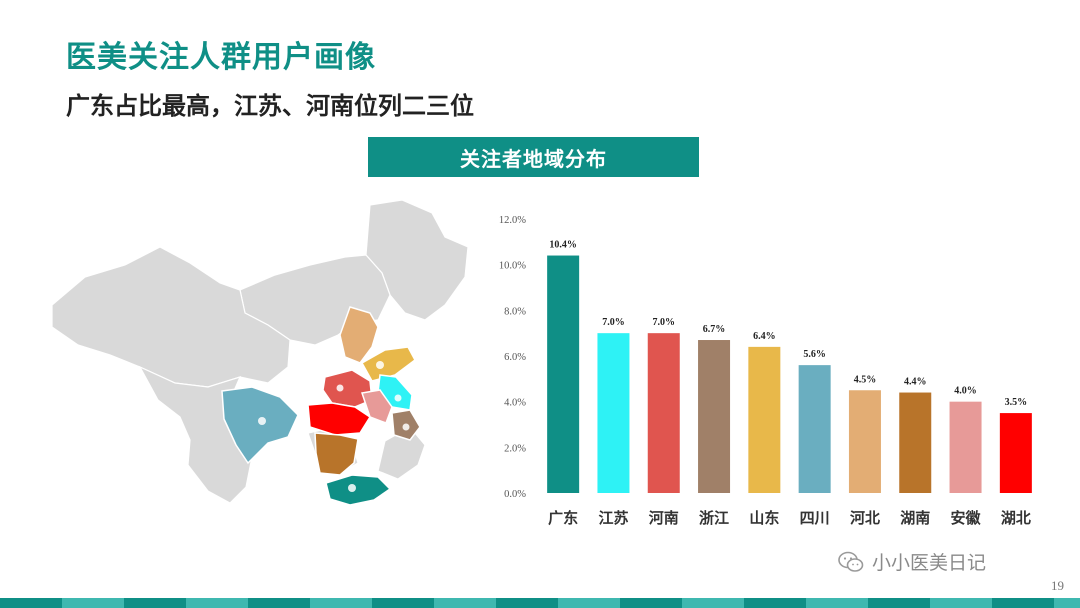  What do you see at coordinates (388, 364) in the screenshot?
I see `map-shandong` at bounding box center [388, 364].